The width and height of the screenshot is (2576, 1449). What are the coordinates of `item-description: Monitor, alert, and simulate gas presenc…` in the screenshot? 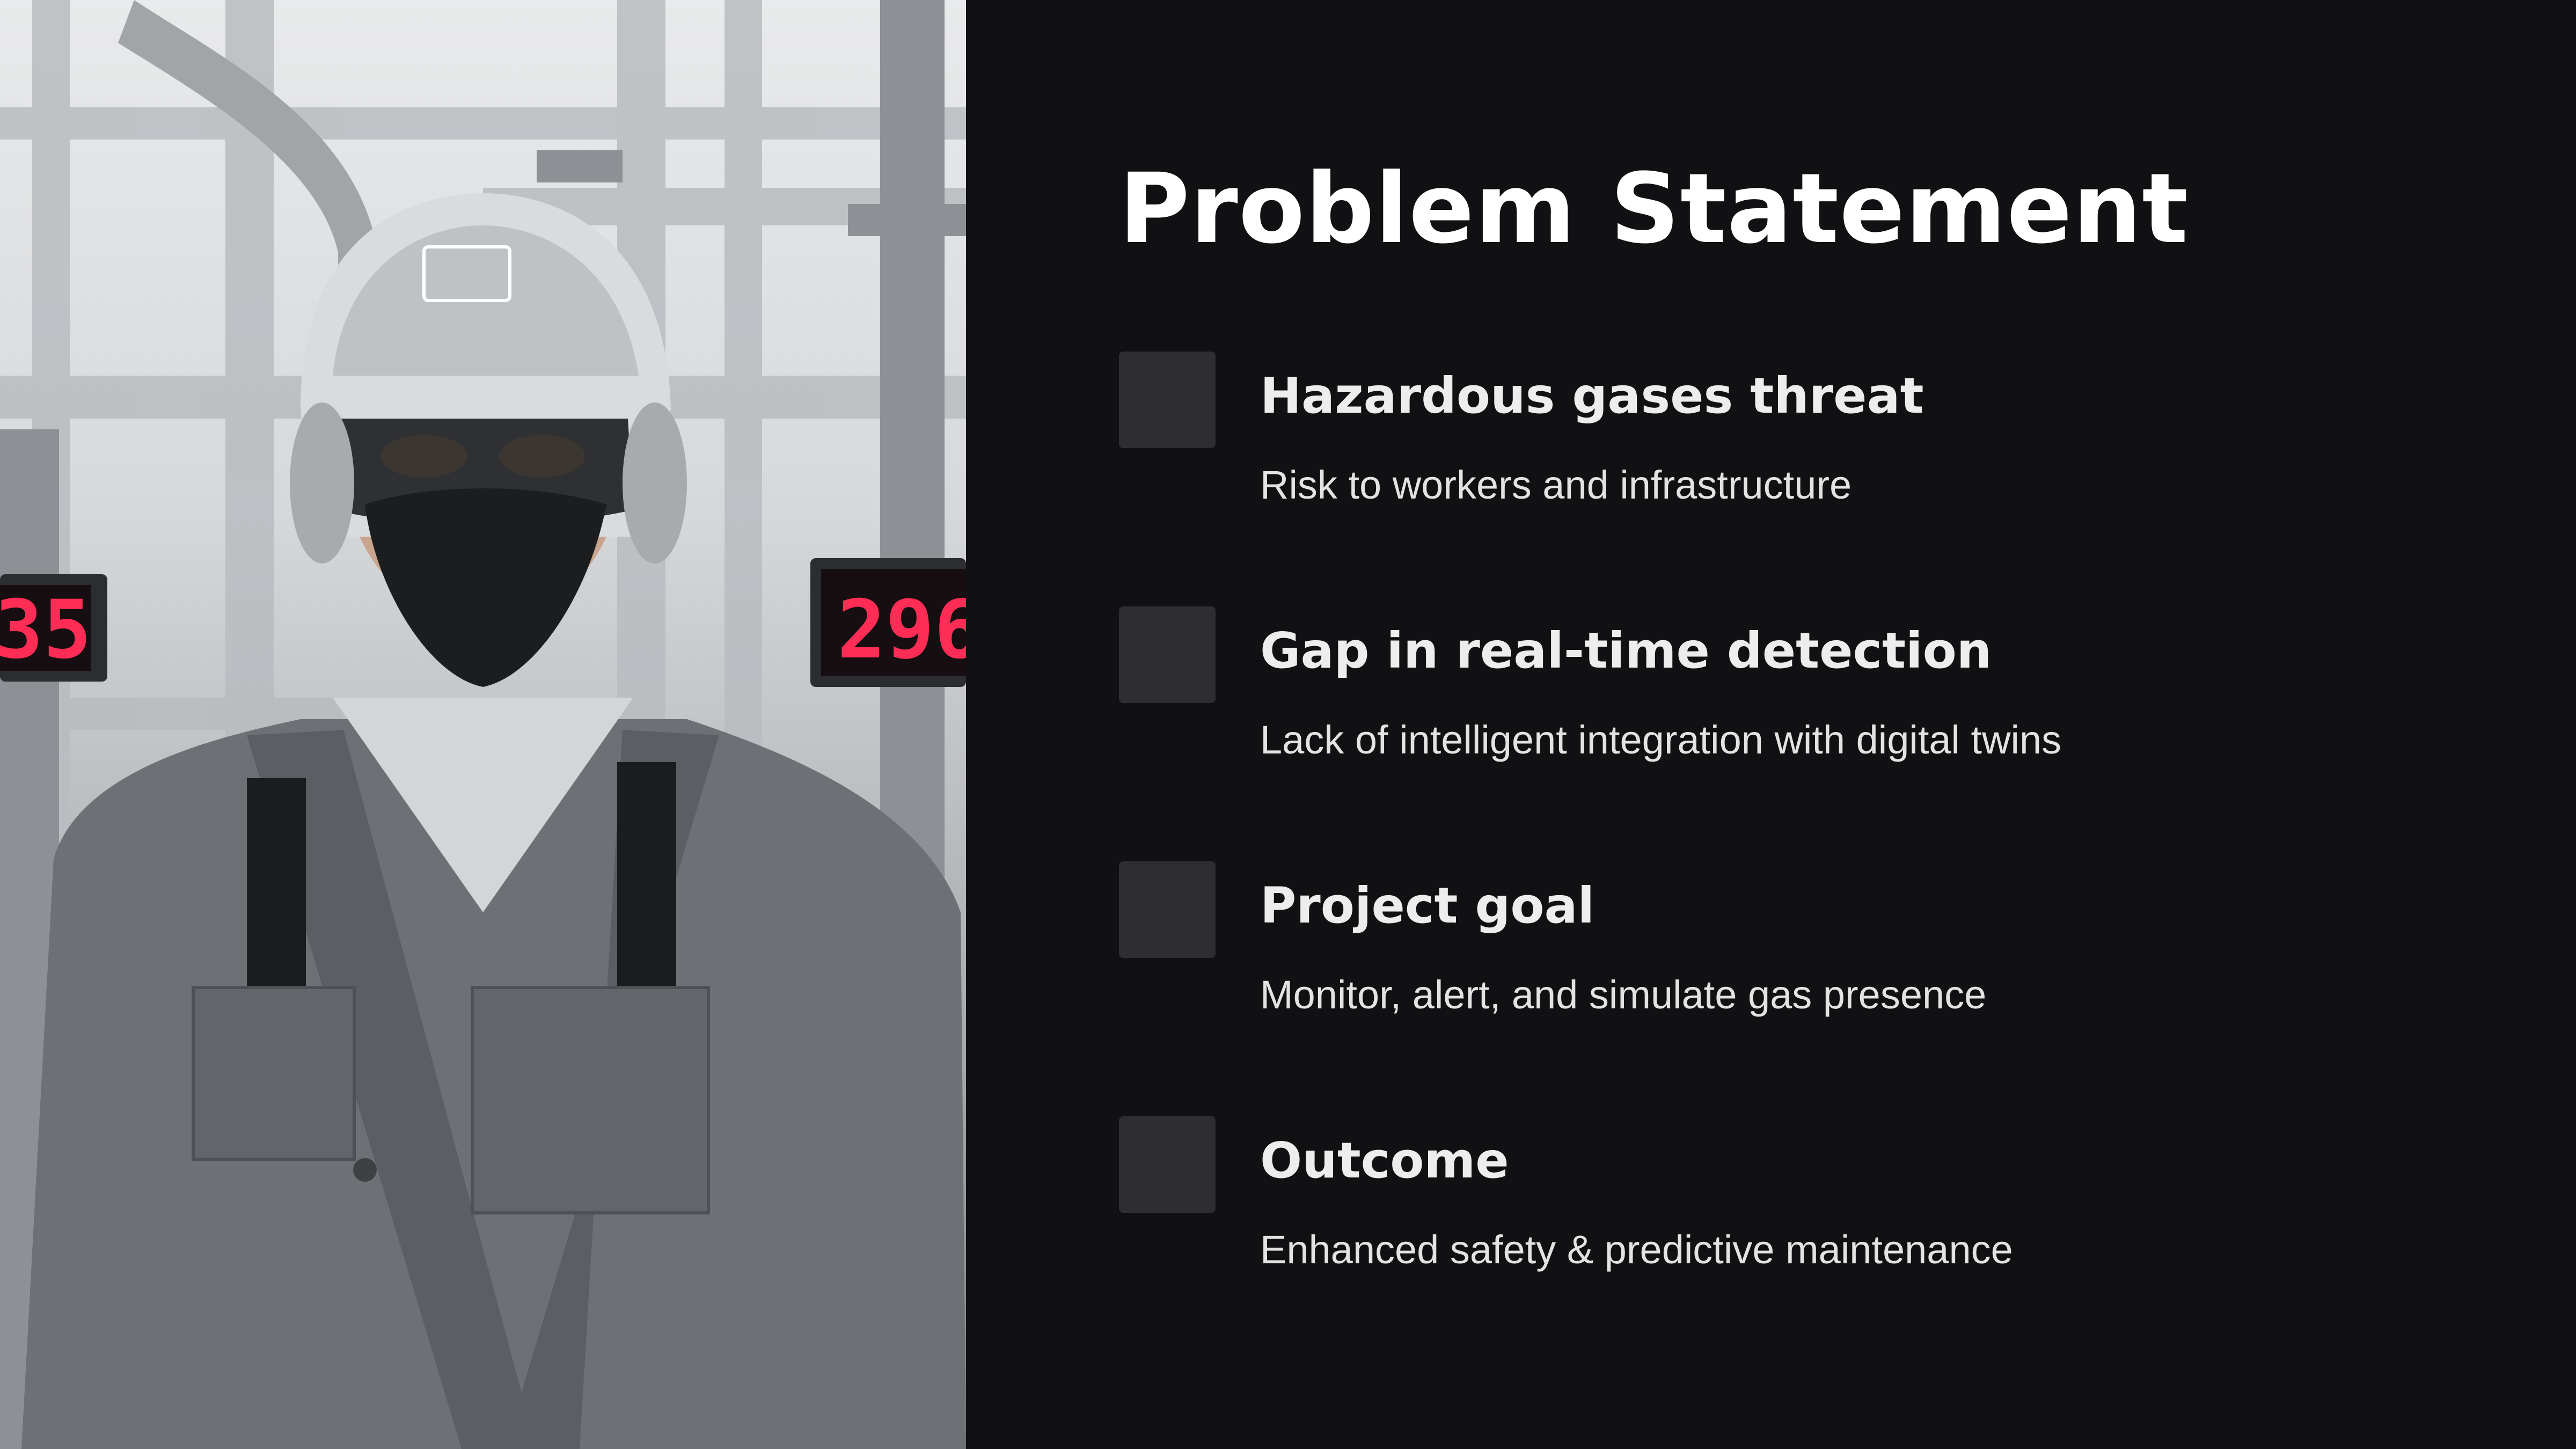 It's located at (1623, 994).